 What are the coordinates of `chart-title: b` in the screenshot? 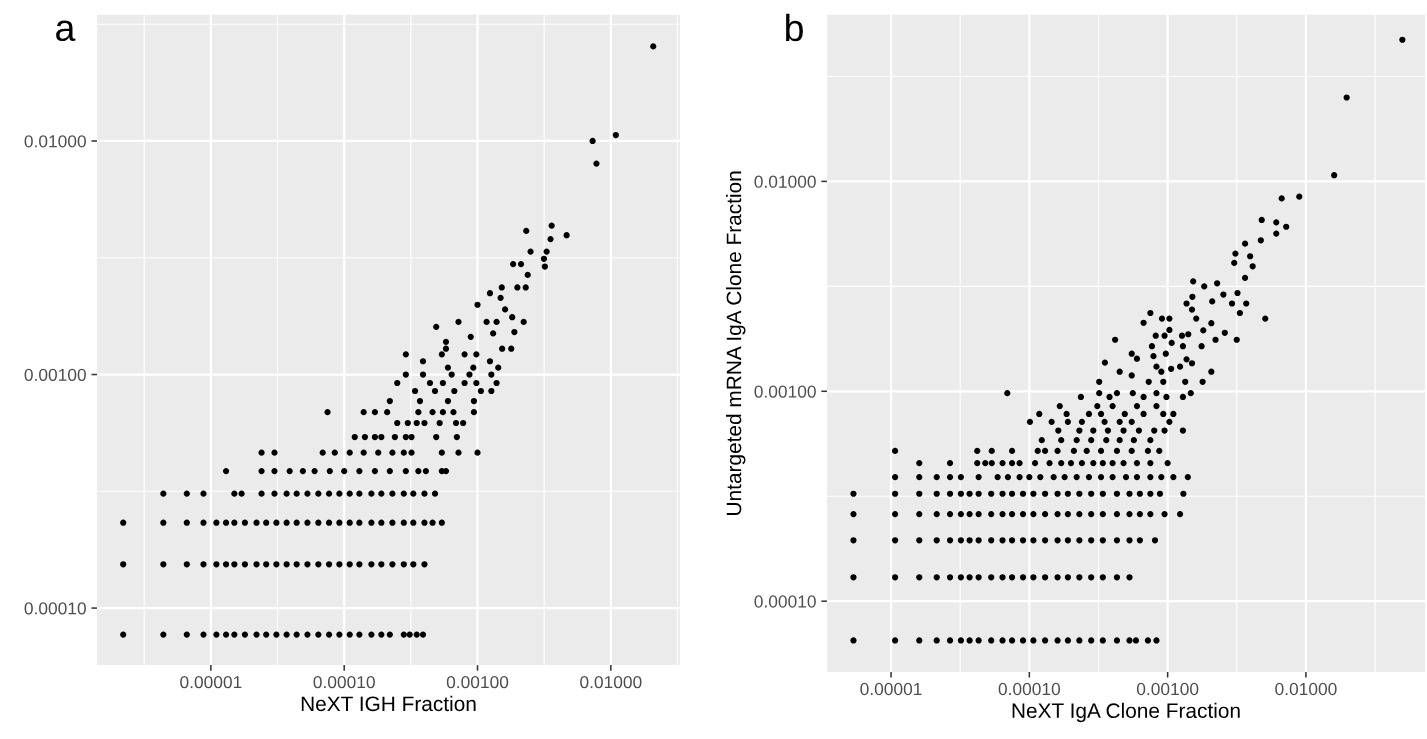 It's located at (794, 27).